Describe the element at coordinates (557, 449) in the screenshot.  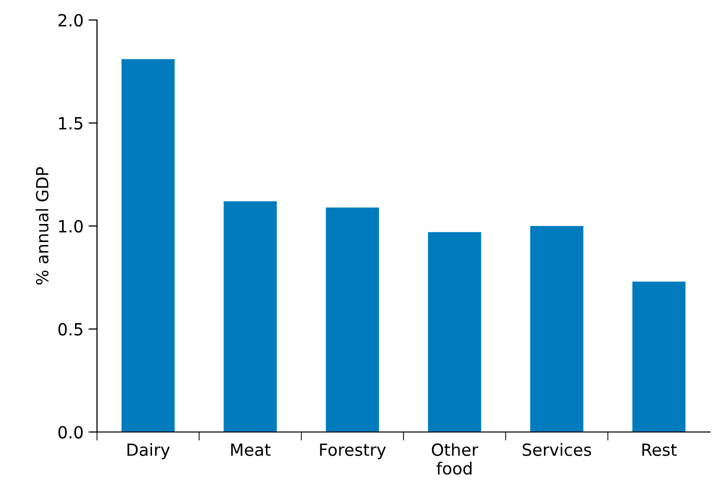
I see `x-tick-label: Services` at that location.